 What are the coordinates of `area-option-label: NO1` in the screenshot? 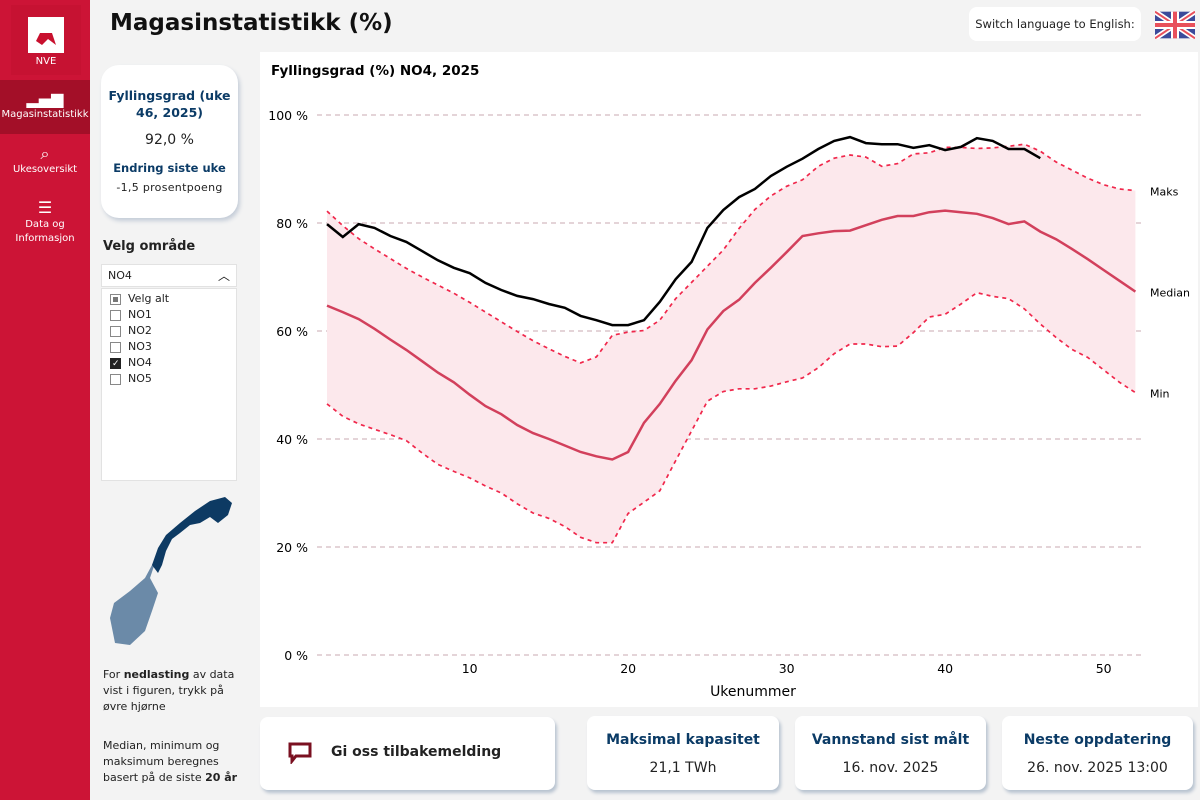 It's located at (140, 314).